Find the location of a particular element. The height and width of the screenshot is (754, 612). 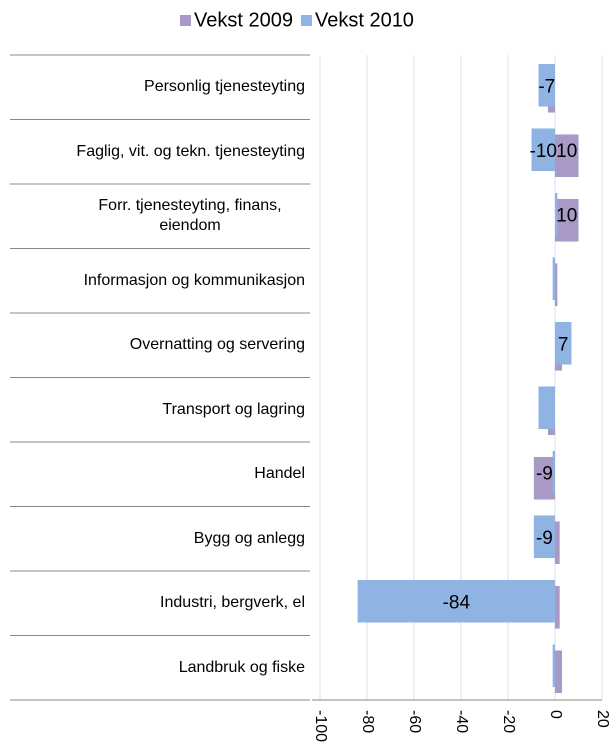

category-label: Forr. tjenesteyting, finans, eiendom is located at coordinates (157, 216).